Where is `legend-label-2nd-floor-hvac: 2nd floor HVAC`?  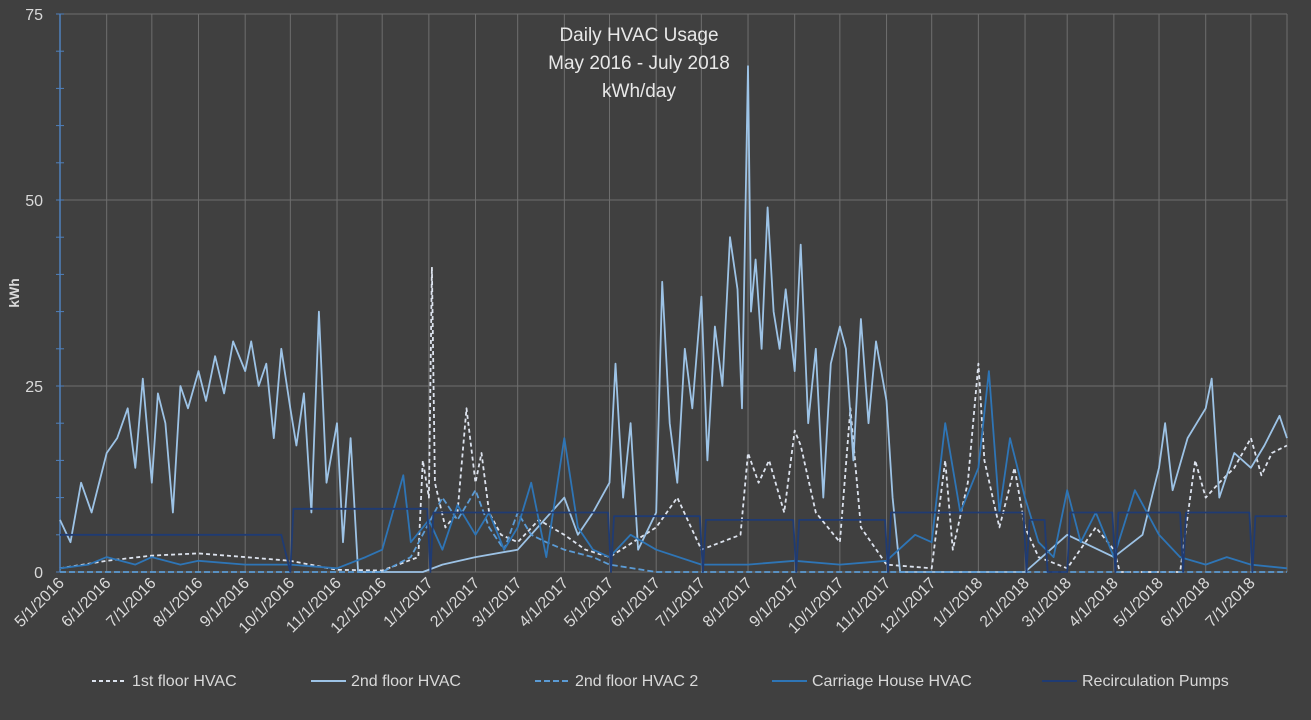
legend-label-2nd-floor-hvac: 2nd floor HVAC is located at coordinates (406, 681).